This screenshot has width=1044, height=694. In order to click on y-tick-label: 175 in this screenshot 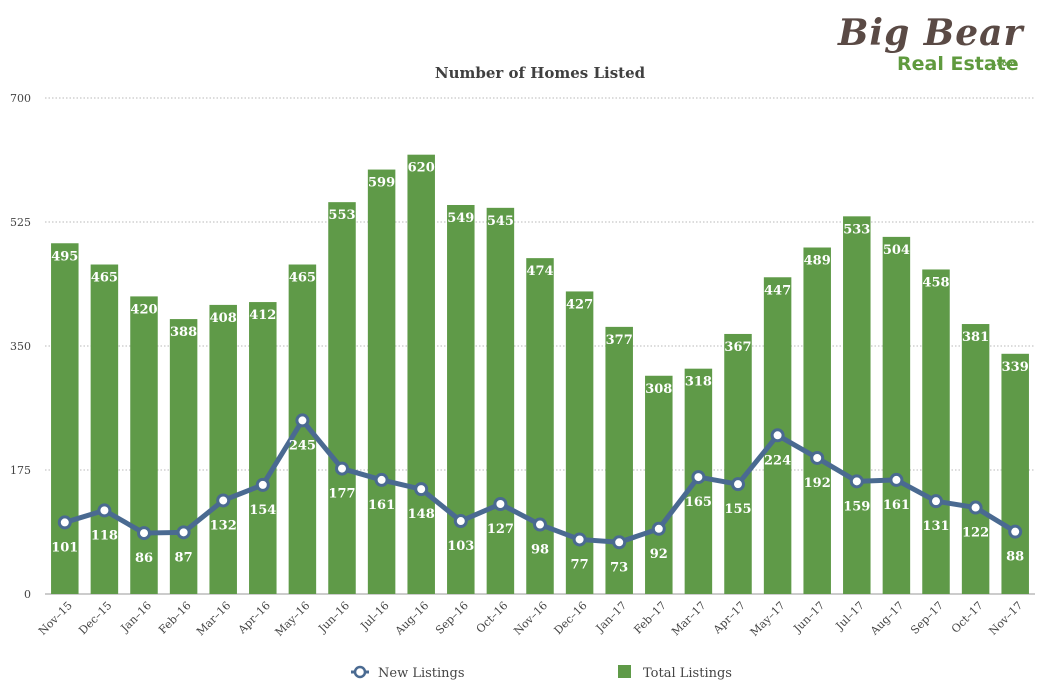, I will do `click(20, 470)`.